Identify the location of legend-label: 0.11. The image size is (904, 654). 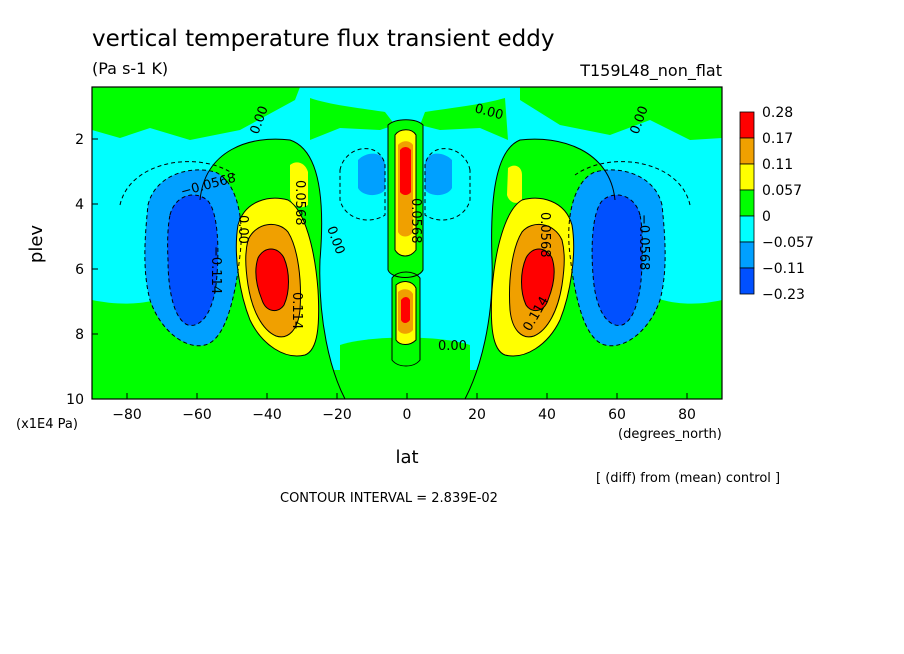
(777, 165).